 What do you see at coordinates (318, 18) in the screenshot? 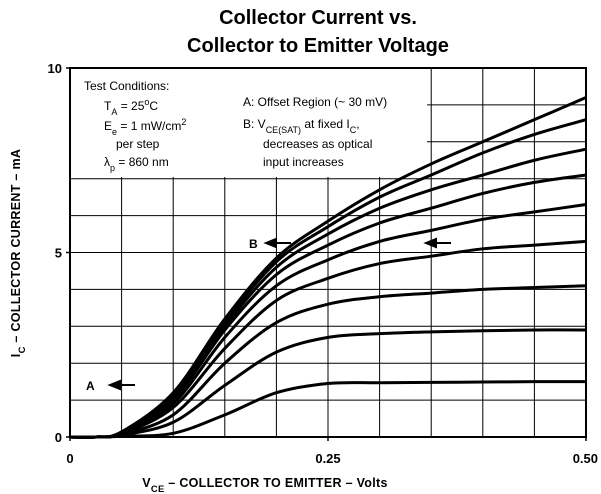
I see `chart-title: Collector Current vs.` at bounding box center [318, 18].